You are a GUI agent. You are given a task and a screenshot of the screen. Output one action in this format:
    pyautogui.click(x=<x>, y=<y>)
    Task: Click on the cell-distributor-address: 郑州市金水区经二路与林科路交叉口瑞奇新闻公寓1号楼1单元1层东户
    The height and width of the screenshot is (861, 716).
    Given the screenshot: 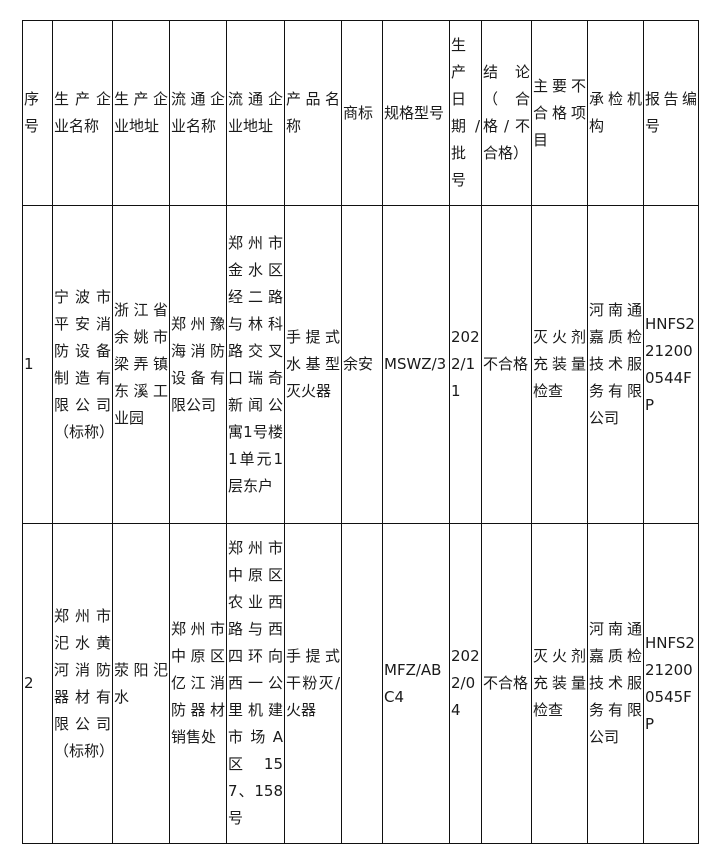 What is the action you would take?
    pyautogui.click(x=255, y=364)
    